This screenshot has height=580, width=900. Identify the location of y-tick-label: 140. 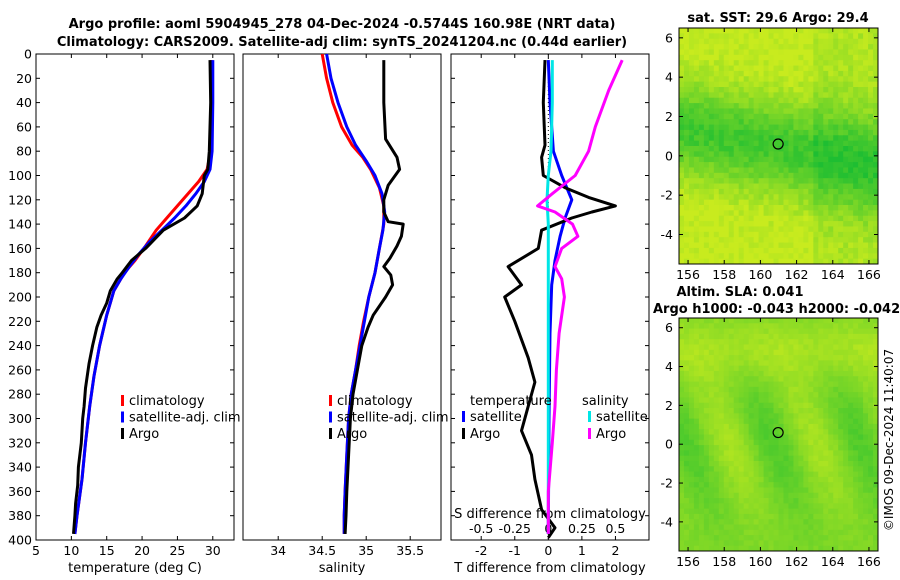
(20, 224).